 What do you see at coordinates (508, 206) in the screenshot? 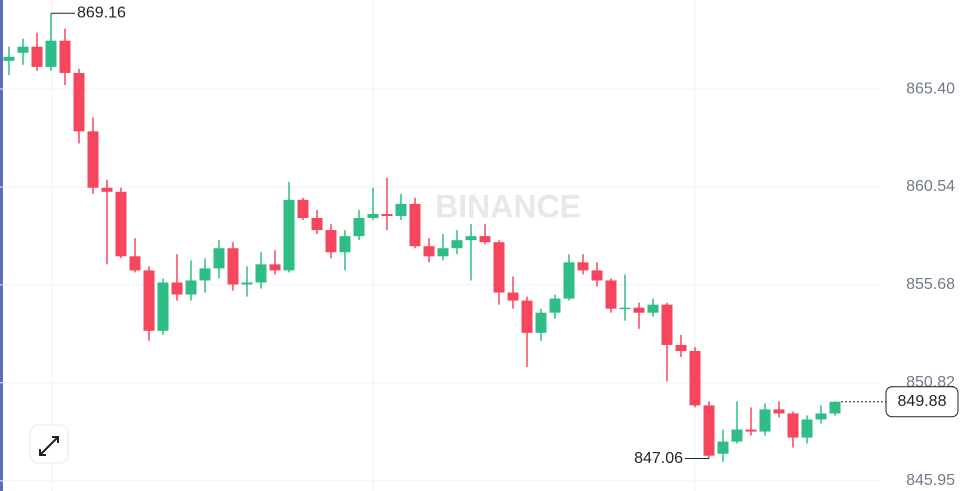
I see `watermark: BINANCE` at bounding box center [508, 206].